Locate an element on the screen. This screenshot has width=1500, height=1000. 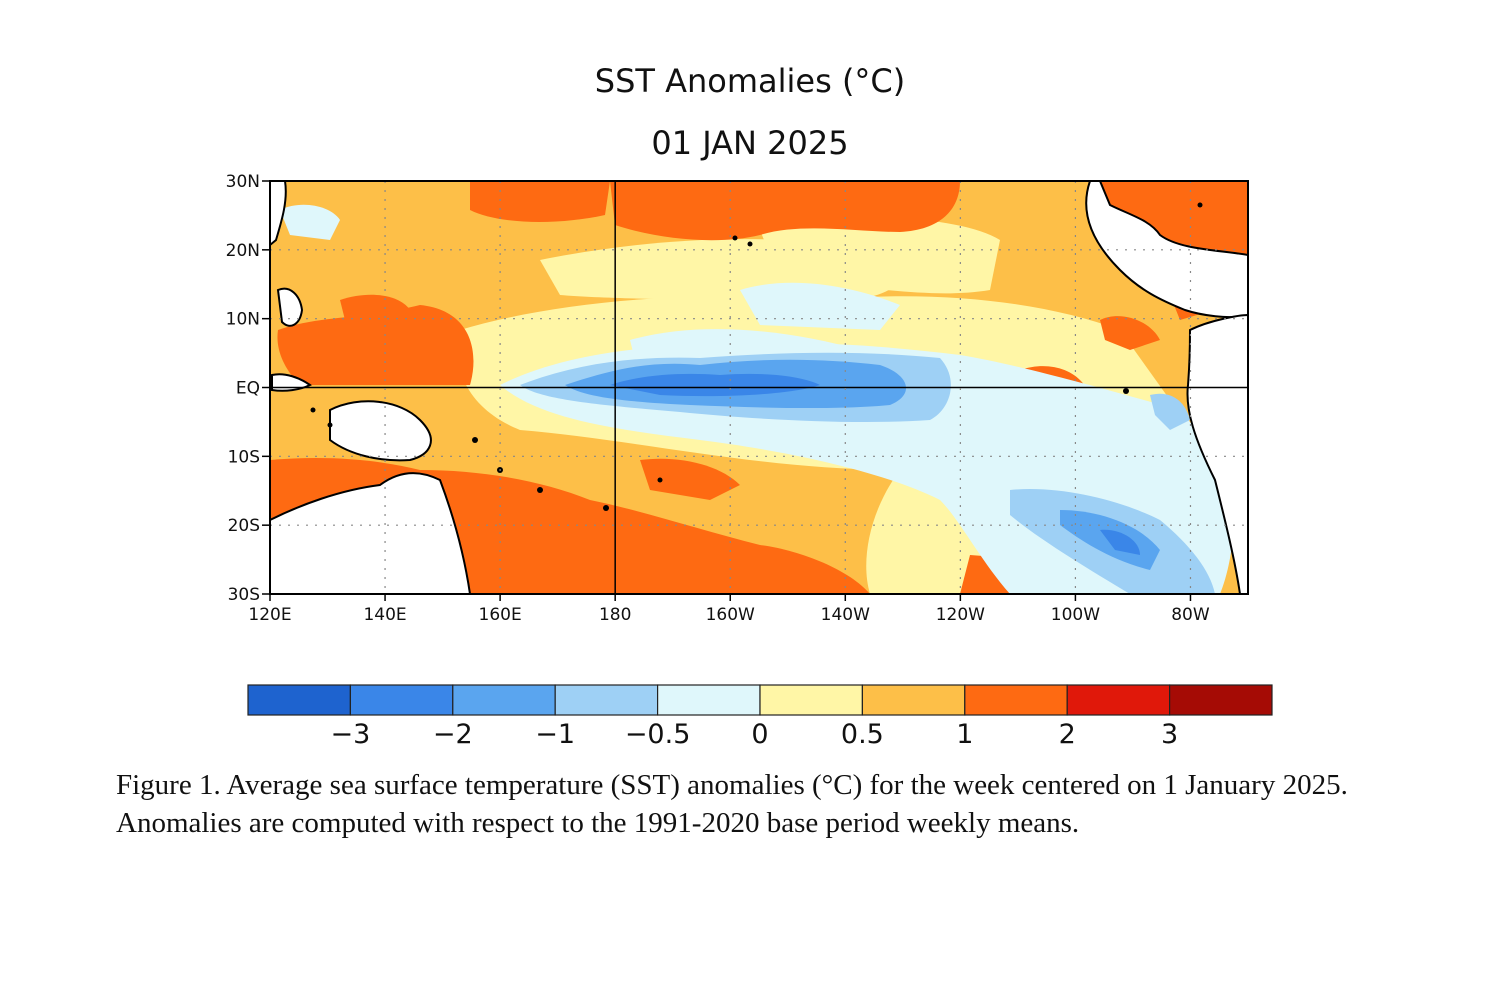
lat-tick-label: 20N is located at coordinates (243, 251).